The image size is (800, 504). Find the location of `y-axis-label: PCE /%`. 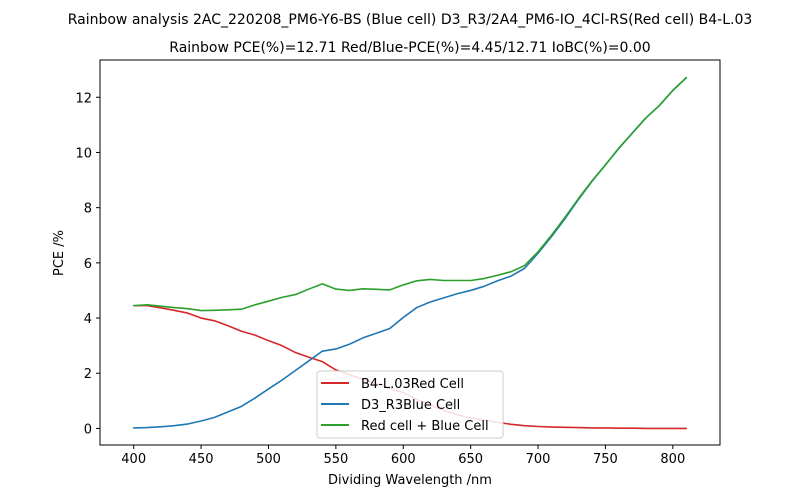

y-axis-label: PCE /% is located at coordinates (59, 253).